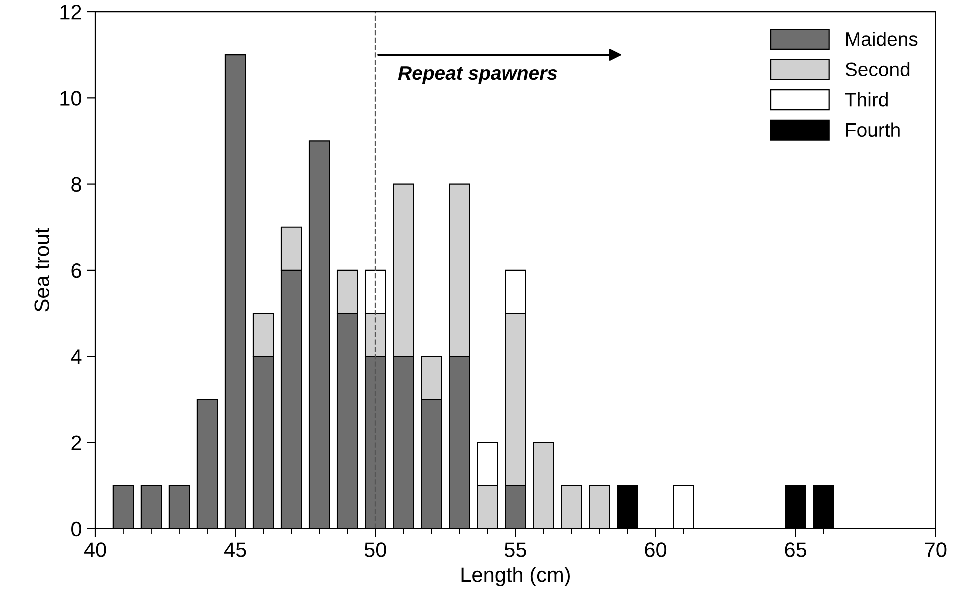 This screenshot has height=601, width=955. What do you see at coordinates (77, 270) in the screenshot?
I see `y-tick-label: 6` at bounding box center [77, 270].